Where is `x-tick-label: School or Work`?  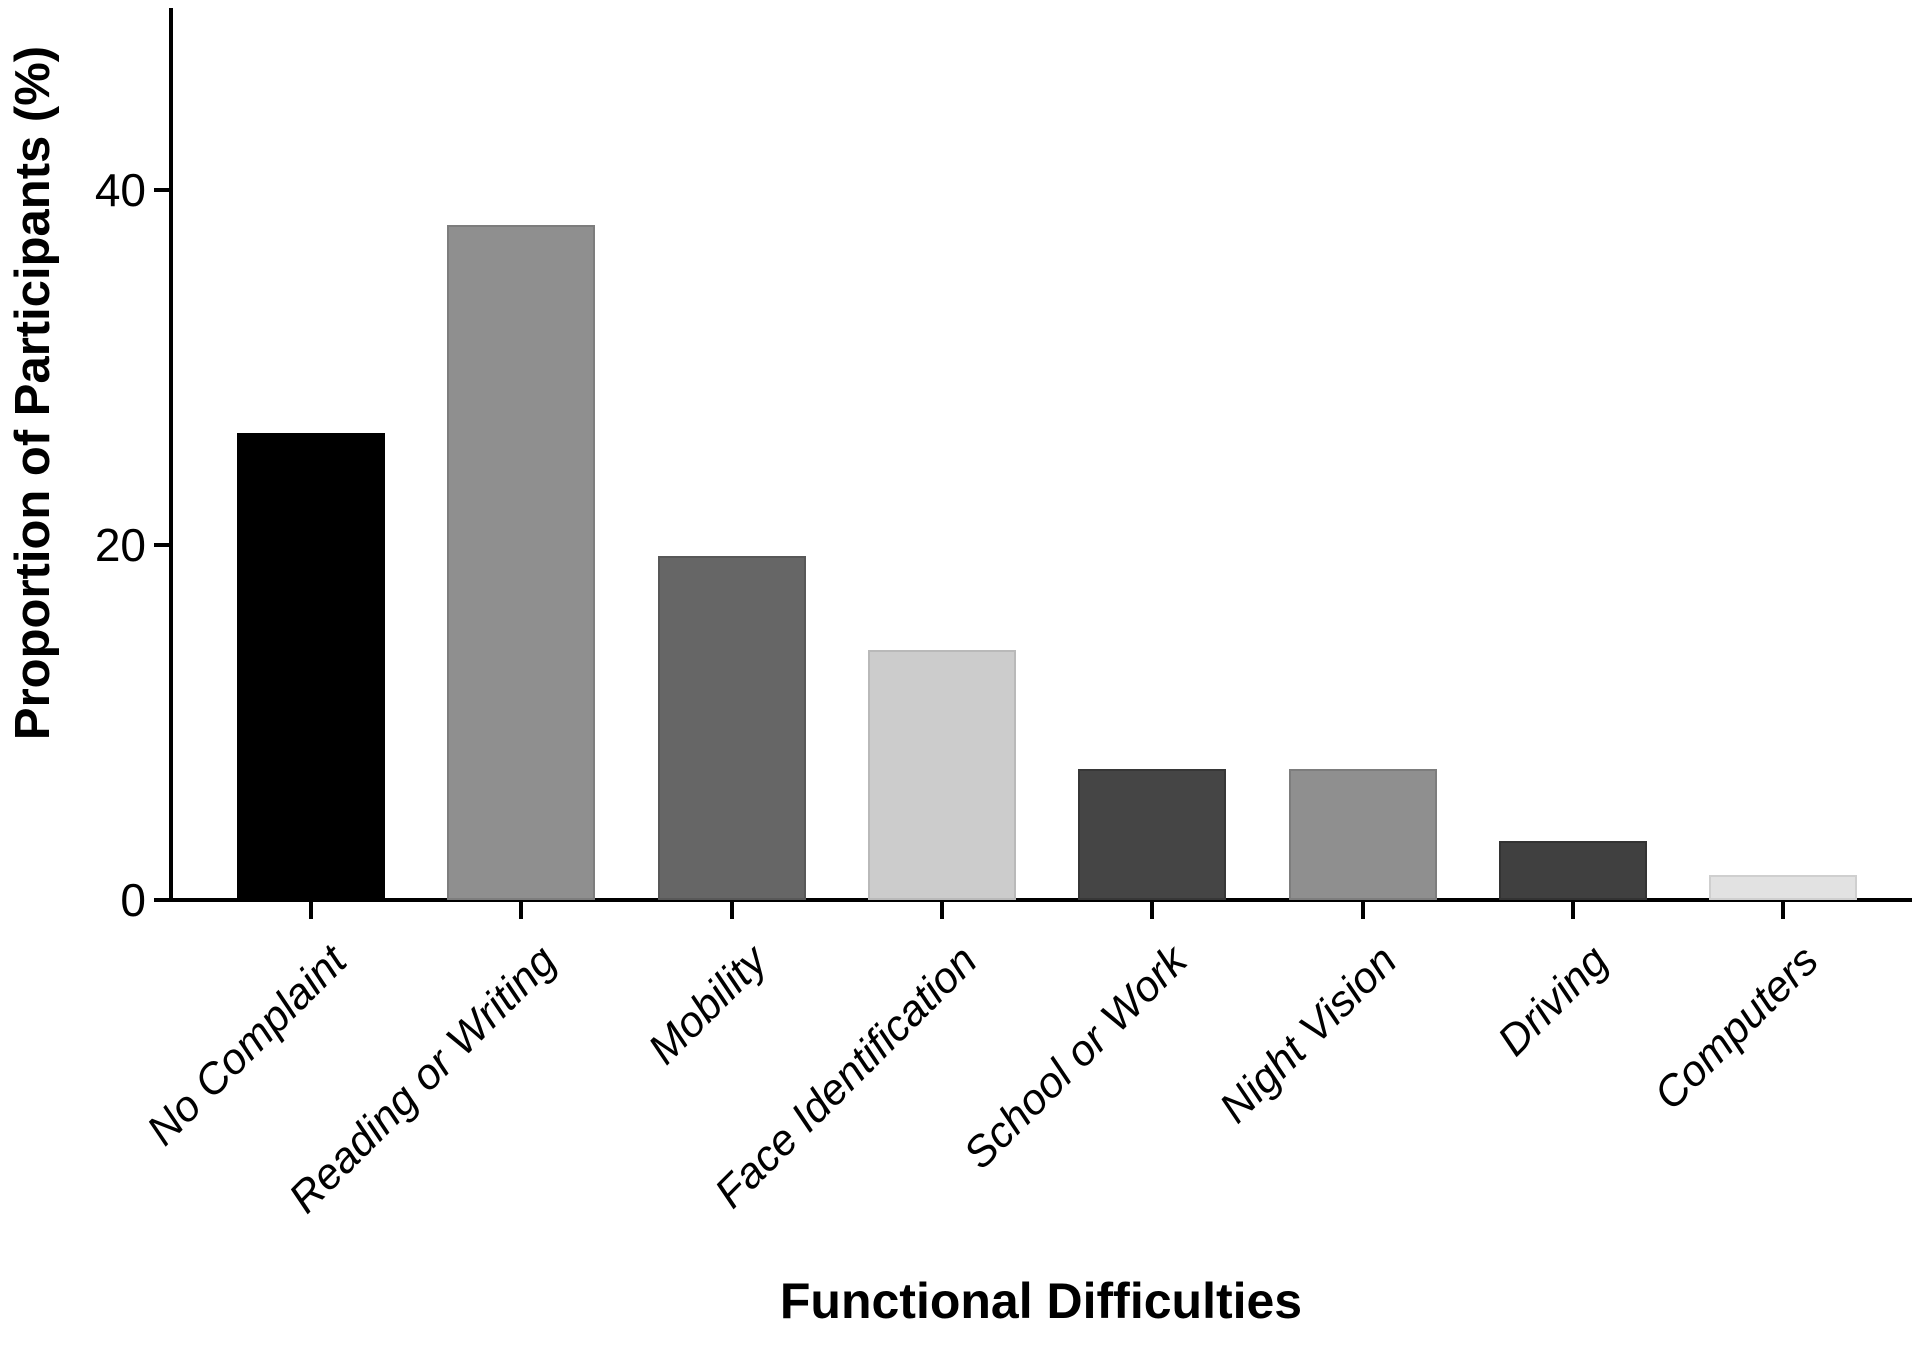
x-tick-label: School or Work is located at coordinates (1075, 1057).